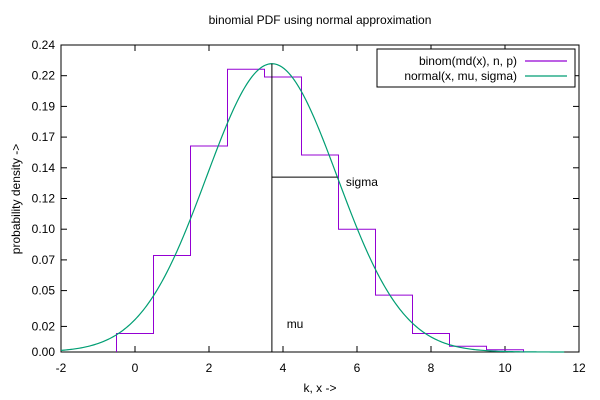 The width and height of the screenshot is (600, 400). What do you see at coordinates (44, 168) in the screenshot?
I see `y-tick-label: 0.14` at bounding box center [44, 168].